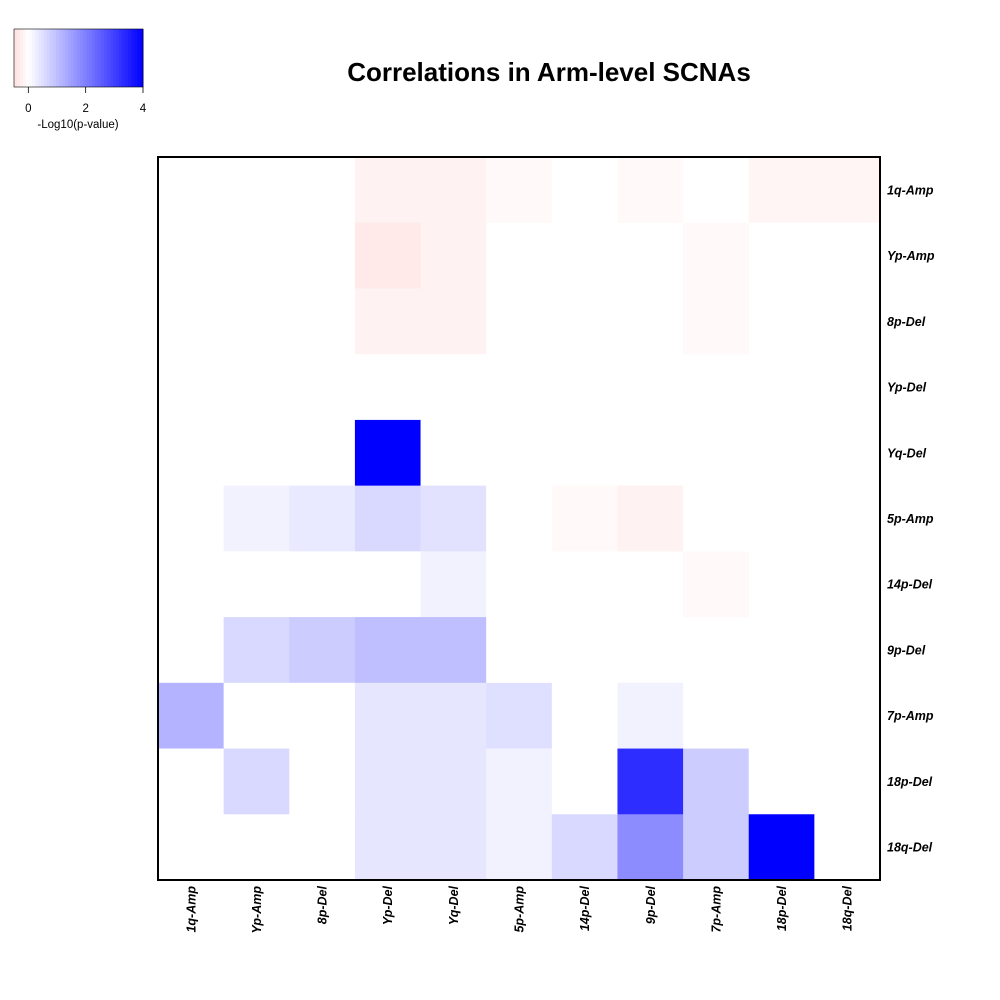  I want to click on row-label: Yp-Amp, so click(911, 256).